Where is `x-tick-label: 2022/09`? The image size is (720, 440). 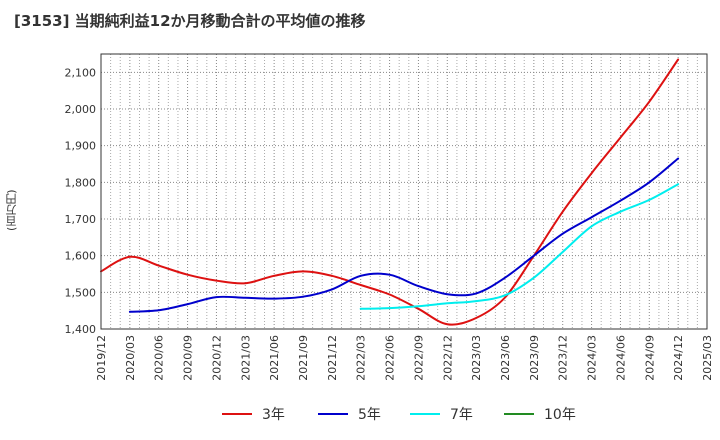
x-tick-label: 2022/09 is located at coordinates (418, 358).